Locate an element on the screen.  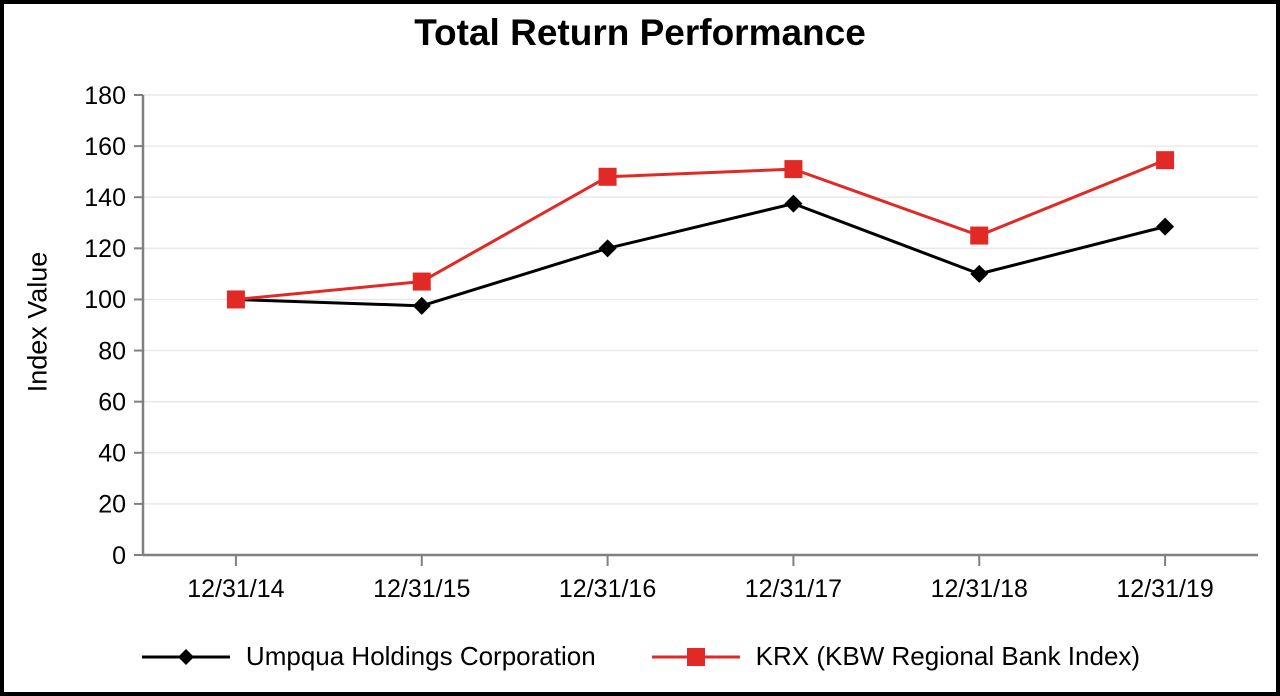
y-tick-label: 60 is located at coordinates (112, 402).